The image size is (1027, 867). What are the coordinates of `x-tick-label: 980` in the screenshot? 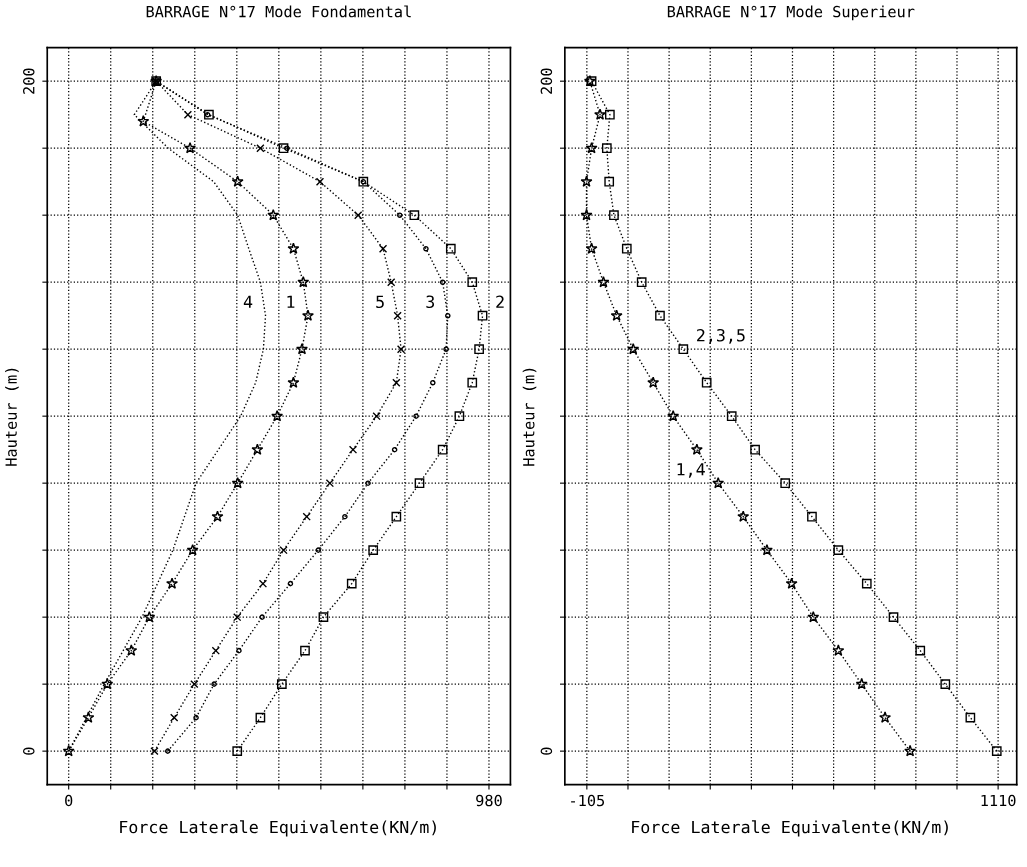 It's located at (489, 800).